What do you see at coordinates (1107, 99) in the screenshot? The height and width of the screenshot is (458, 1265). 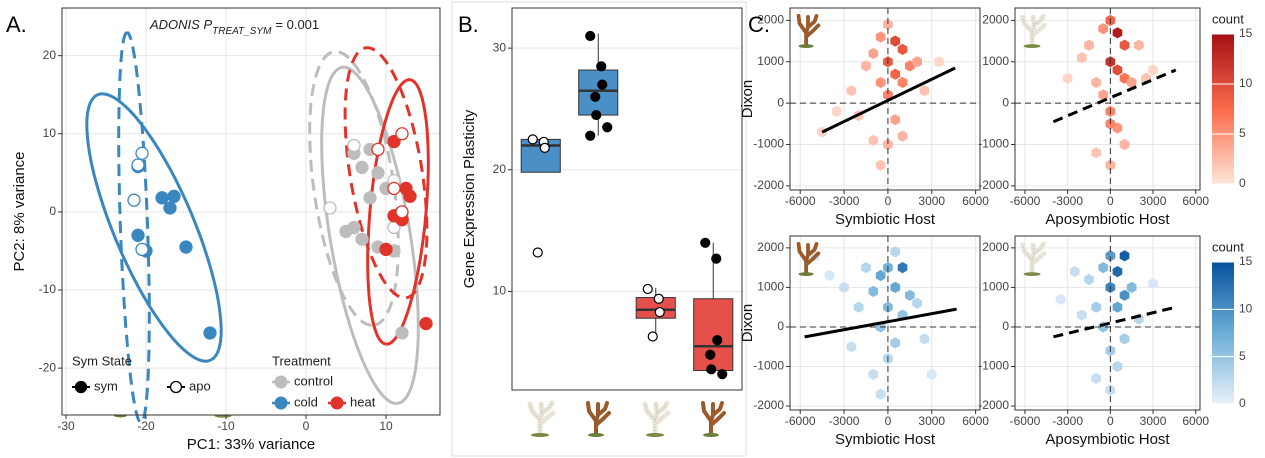 I see `plot-area` at bounding box center [1107, 99].